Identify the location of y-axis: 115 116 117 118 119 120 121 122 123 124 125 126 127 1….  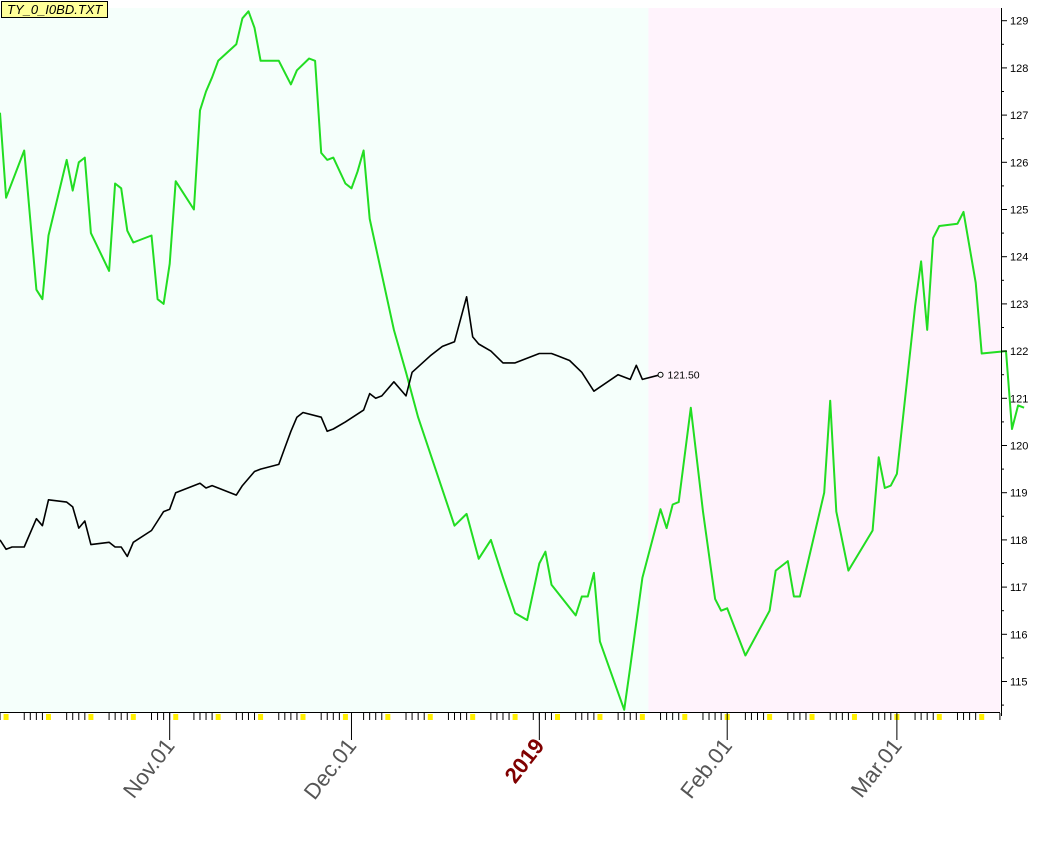
(1014, 362).